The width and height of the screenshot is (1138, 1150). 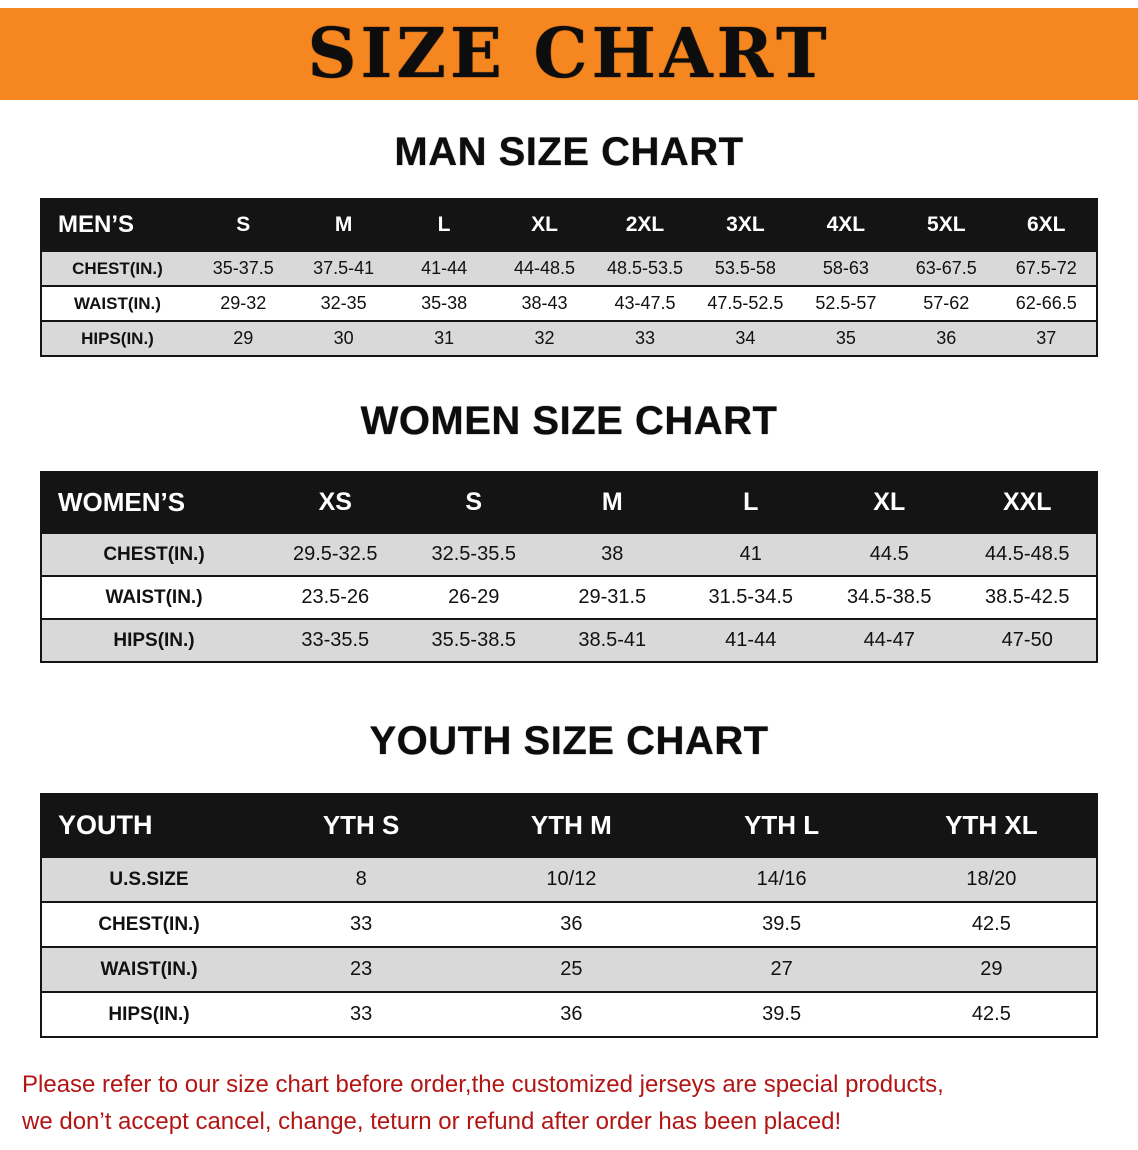 I want to click on size-cell: 38-43, so click(x=544, y=303).